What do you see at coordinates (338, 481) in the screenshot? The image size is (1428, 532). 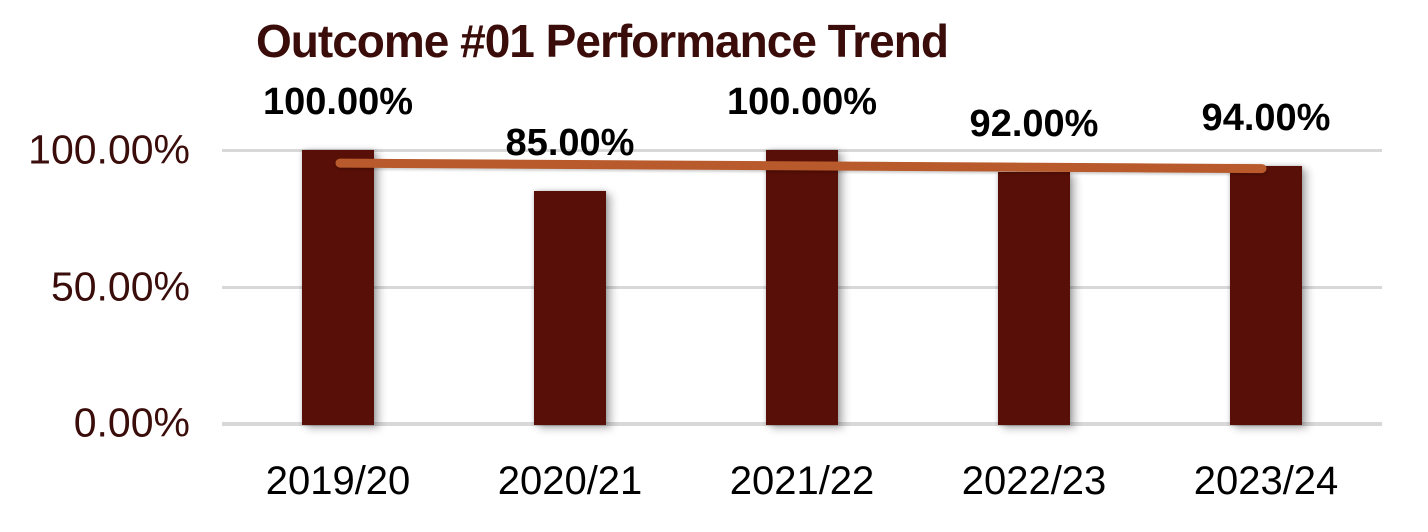 I see `x-axis-label: 2019/20` at bounding box center [338, 481].